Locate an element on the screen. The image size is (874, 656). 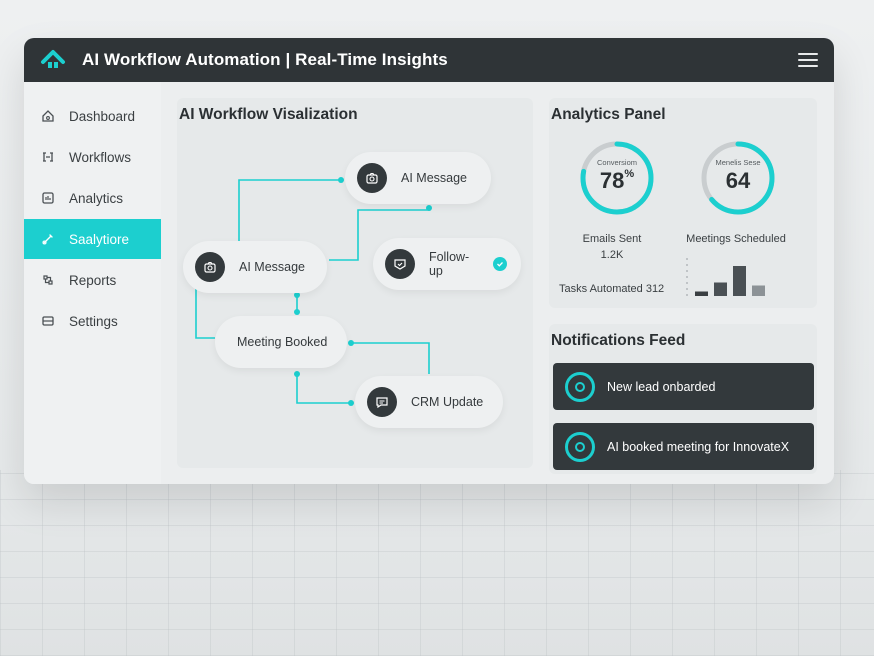
sidebar-item-analytics: Analytics is located at coordinates (92, 198).